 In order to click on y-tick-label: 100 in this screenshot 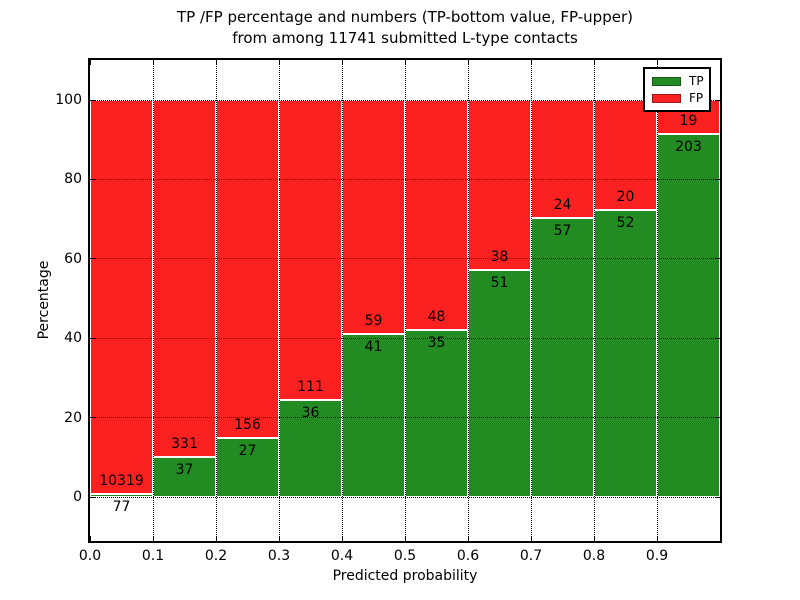, I will do `click(68, 100)`.